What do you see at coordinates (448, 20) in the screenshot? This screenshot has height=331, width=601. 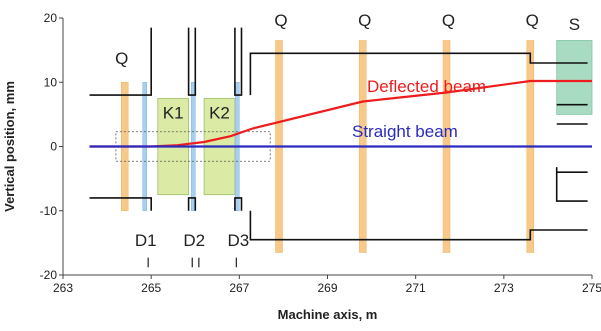 I see `quadrupole-4-label: Q` at bounding box center [448, 20].